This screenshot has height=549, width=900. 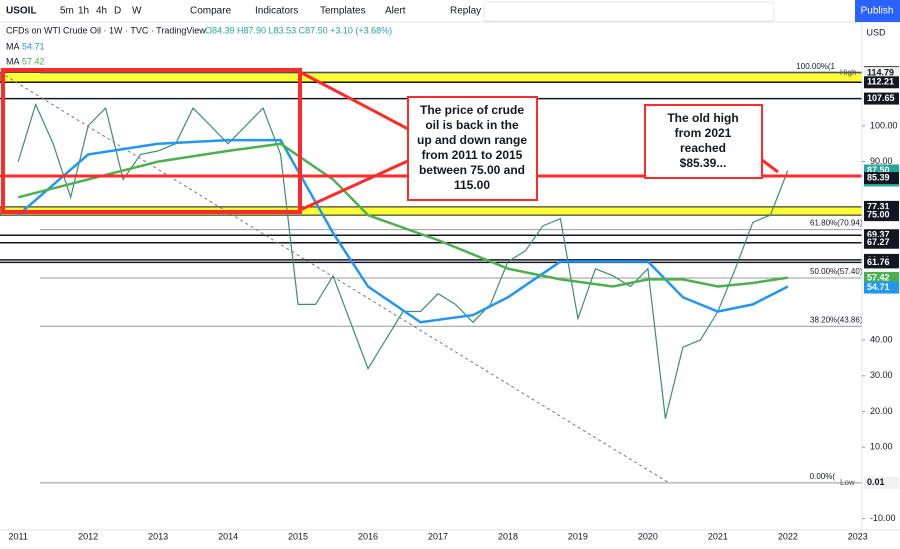 I want to click on price-label: 67.27, so click(x=878, y=242).